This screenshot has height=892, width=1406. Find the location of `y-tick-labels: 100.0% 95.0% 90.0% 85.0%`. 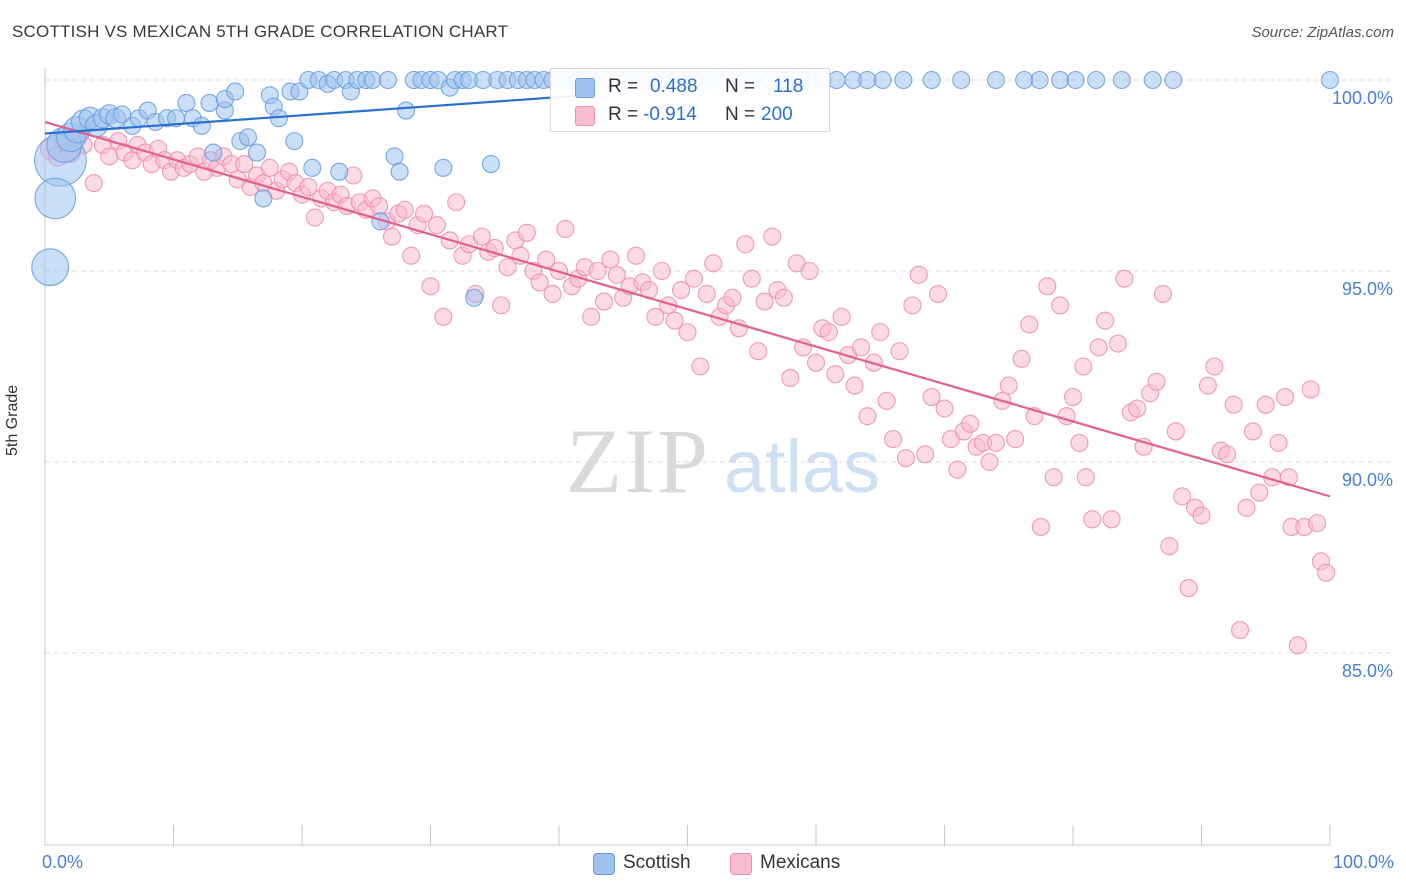

y-tick-labels: 100.0% 95.0% 90.0% 85.0% is located at coordinates (1362, 384).